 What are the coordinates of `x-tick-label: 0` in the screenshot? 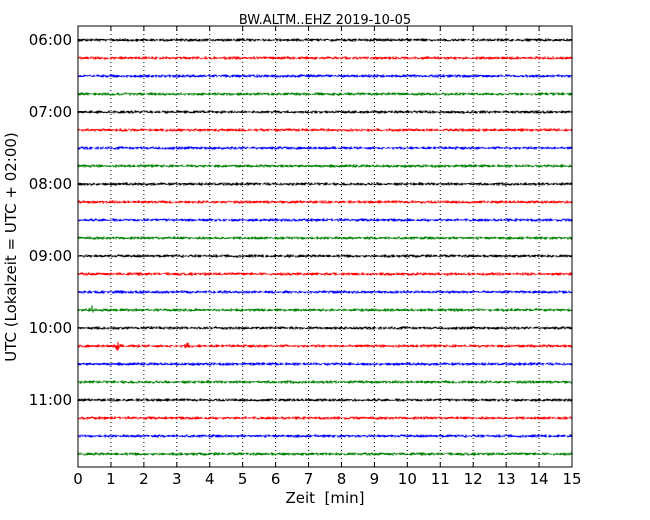 It's located at (78, 479).